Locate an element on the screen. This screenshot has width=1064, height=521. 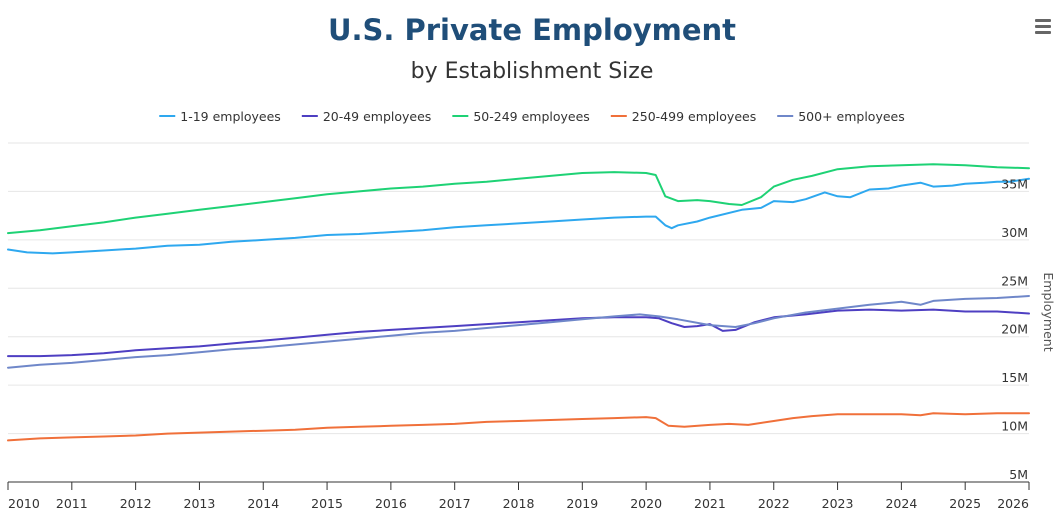
x-tick-label: 2011 is located at coordinates (72, 503).